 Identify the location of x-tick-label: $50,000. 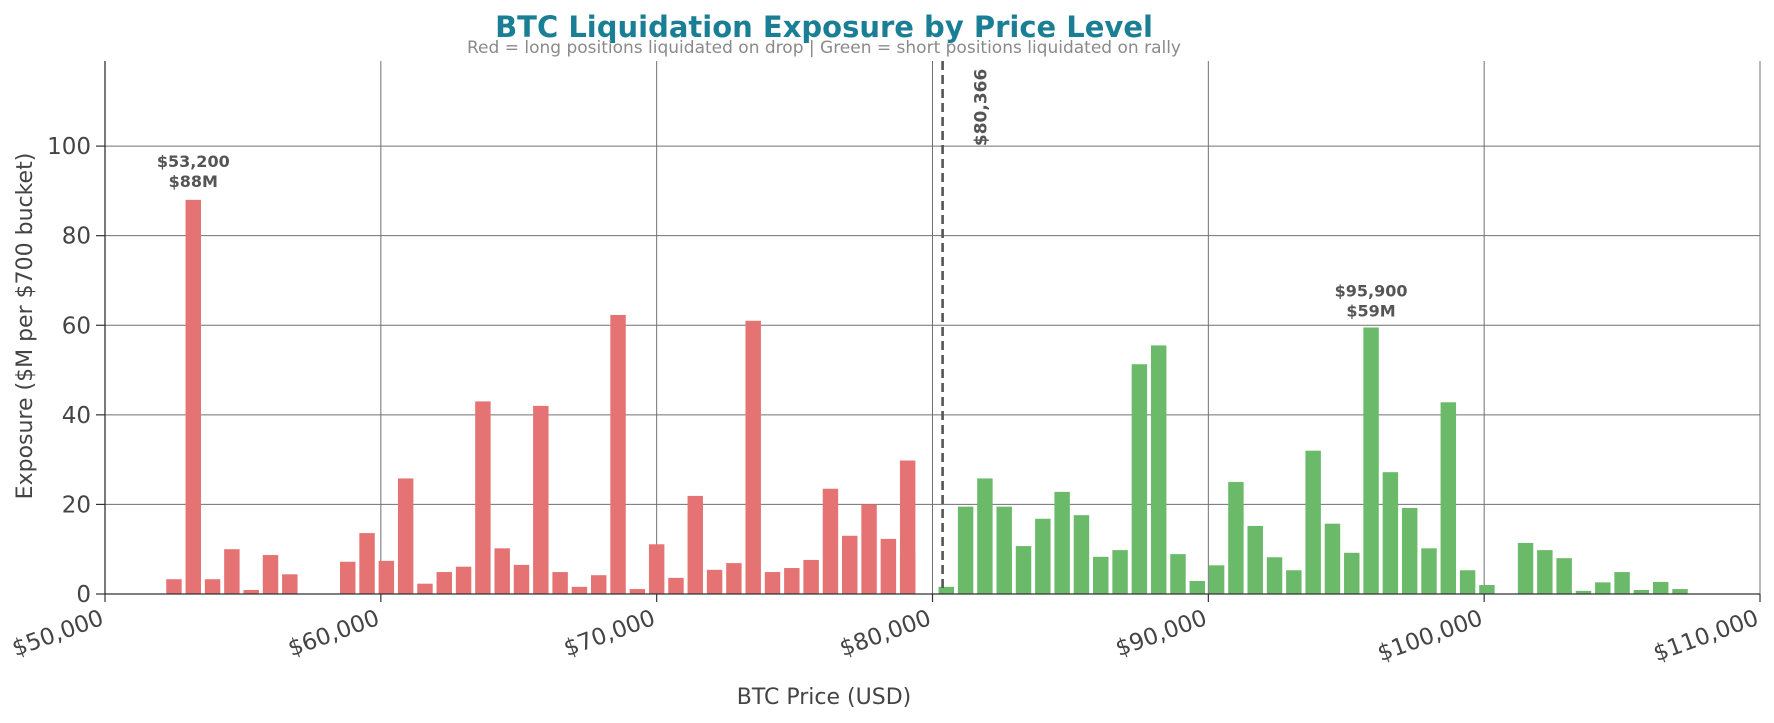
(58, 633).